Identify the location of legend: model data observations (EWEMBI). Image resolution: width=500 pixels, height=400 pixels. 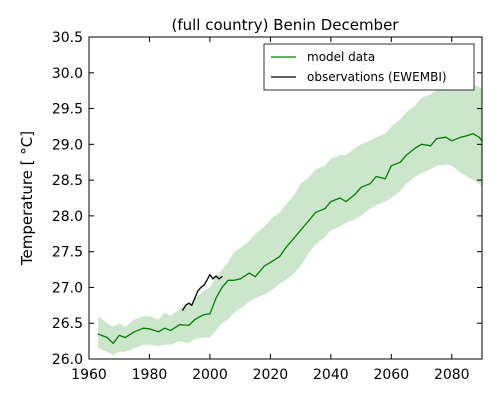
(369, 67).